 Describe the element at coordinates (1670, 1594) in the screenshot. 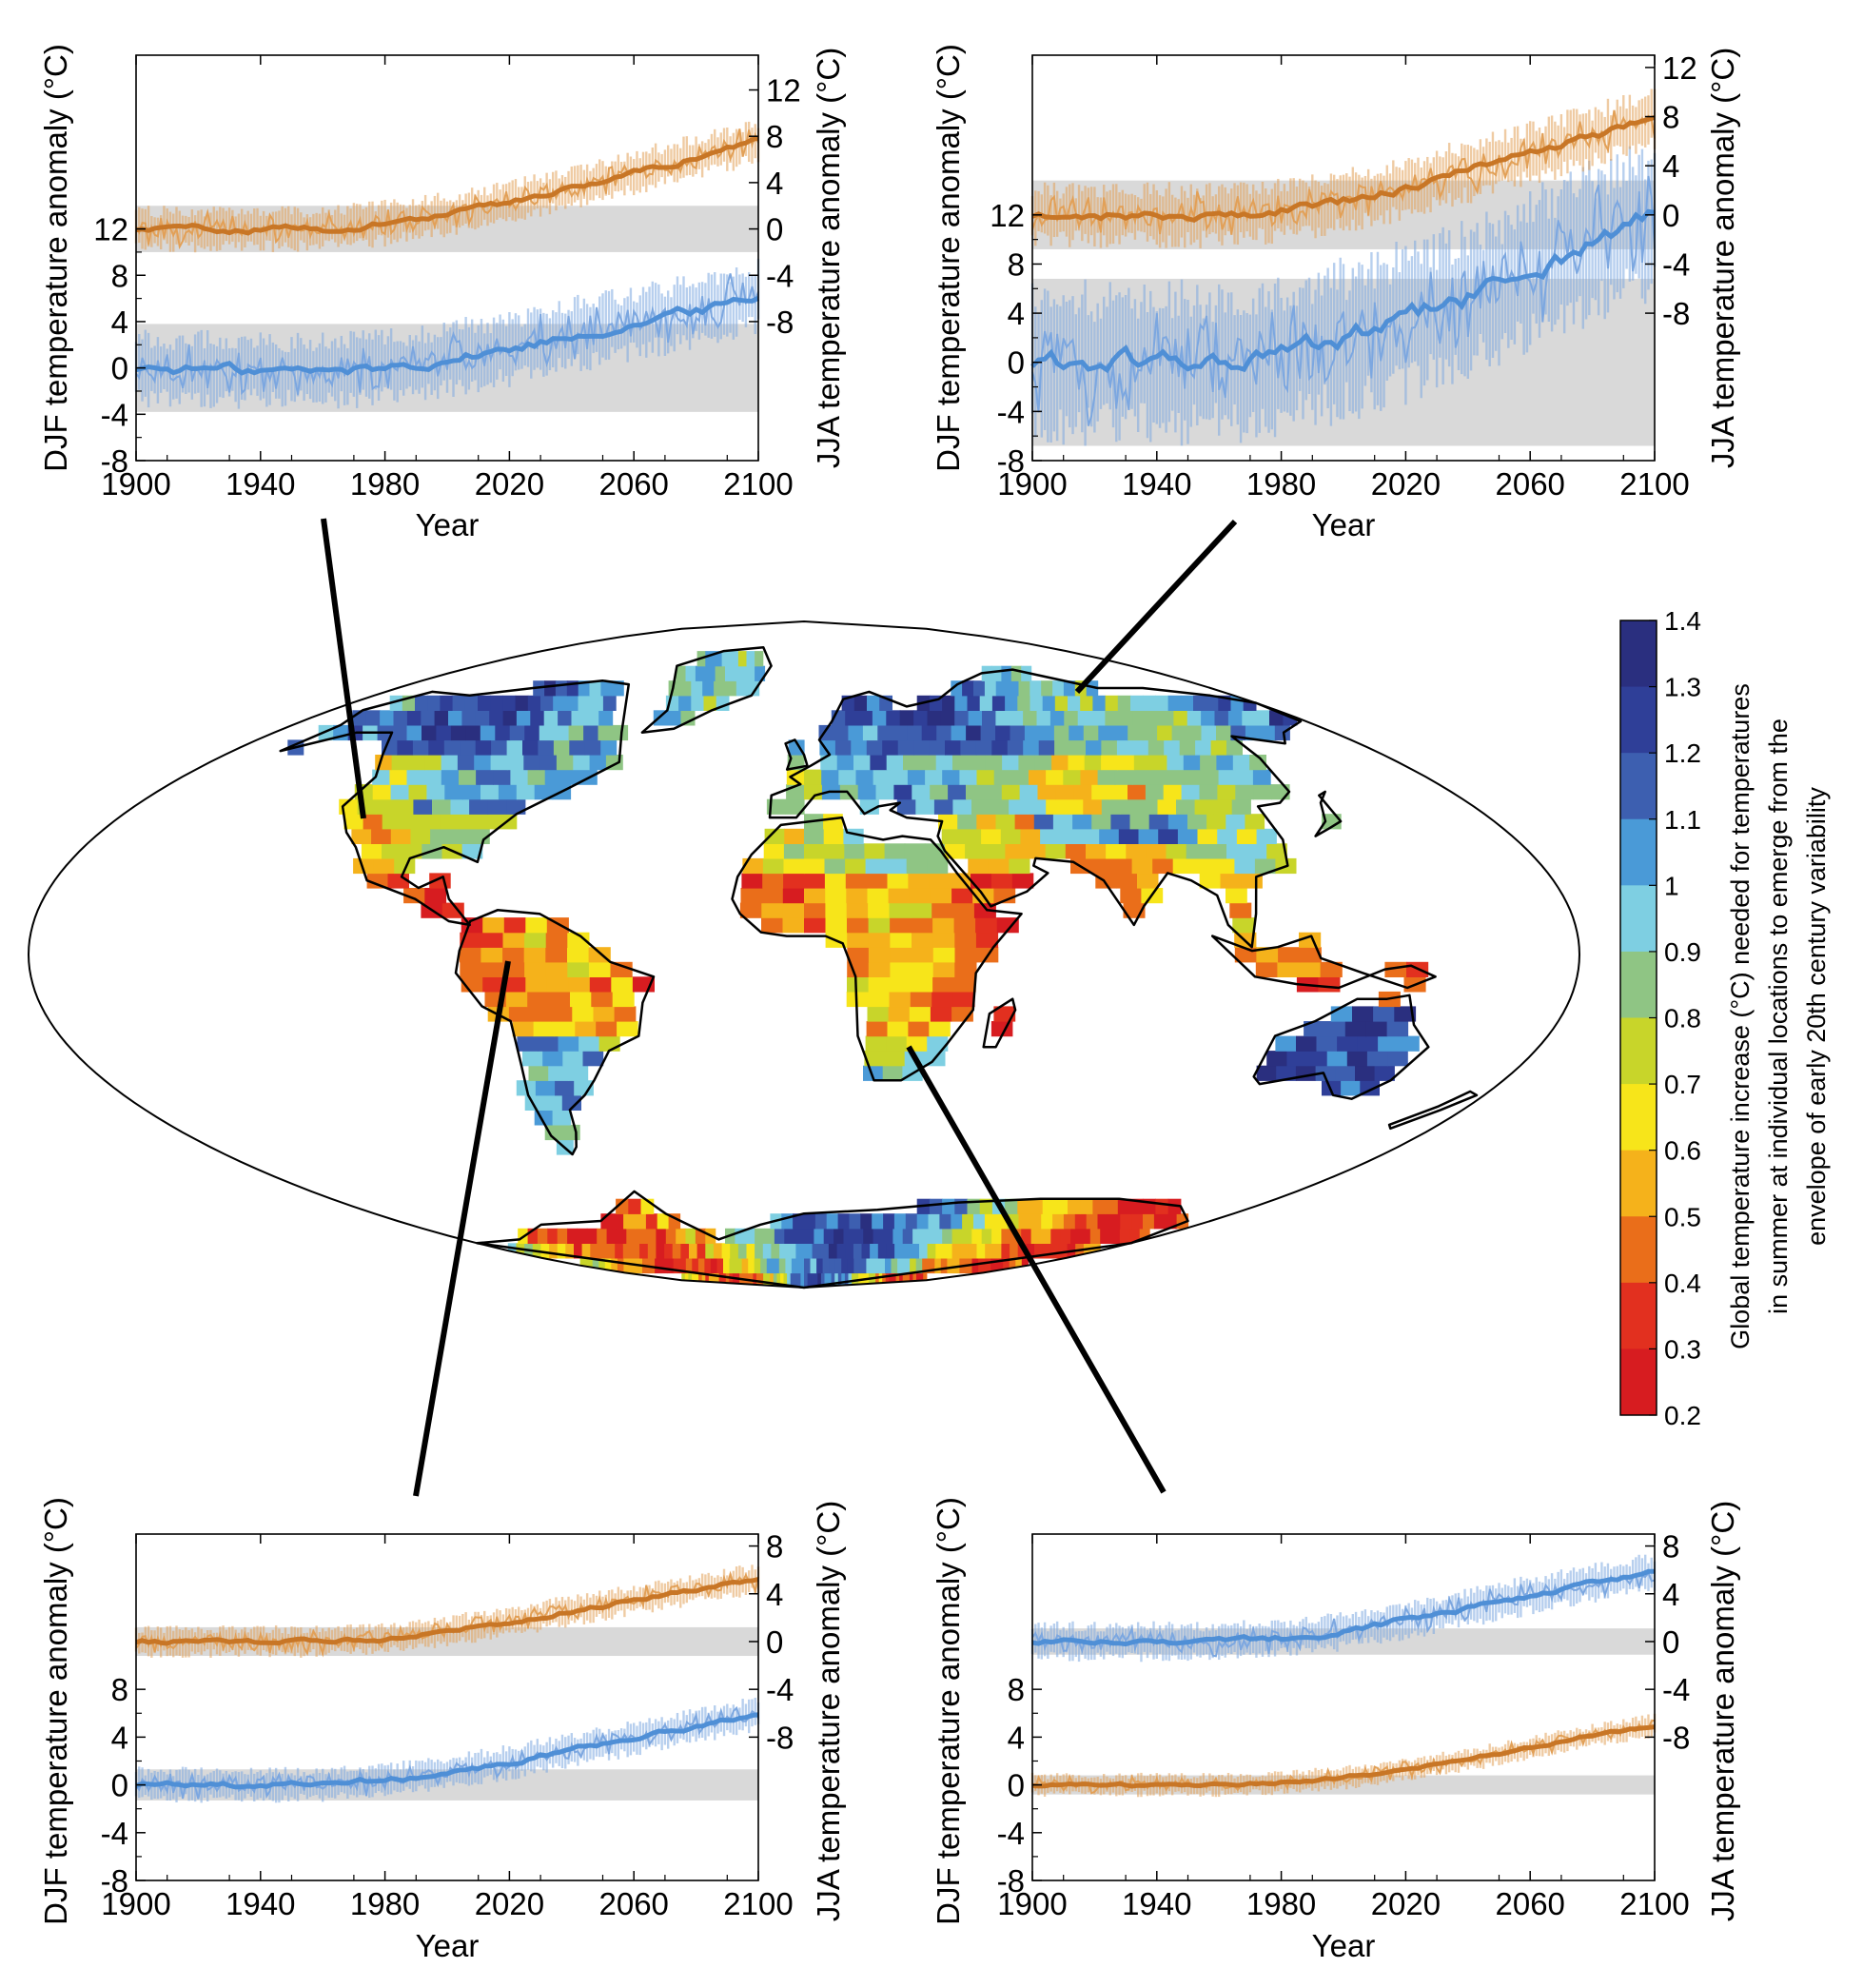

I see `right-tick-label: 4` at that location.